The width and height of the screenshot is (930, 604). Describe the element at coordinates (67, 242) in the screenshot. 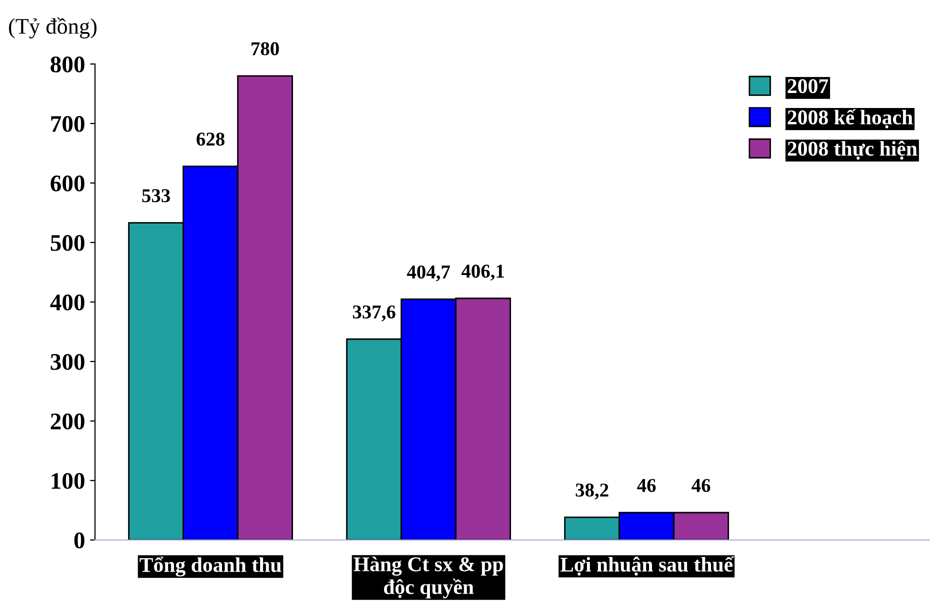

I see `y-tick-label: 500` at that location.